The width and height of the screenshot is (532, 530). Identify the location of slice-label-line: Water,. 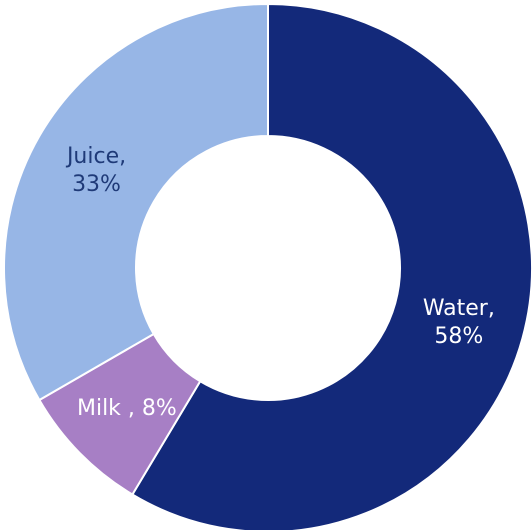
(459, 308).